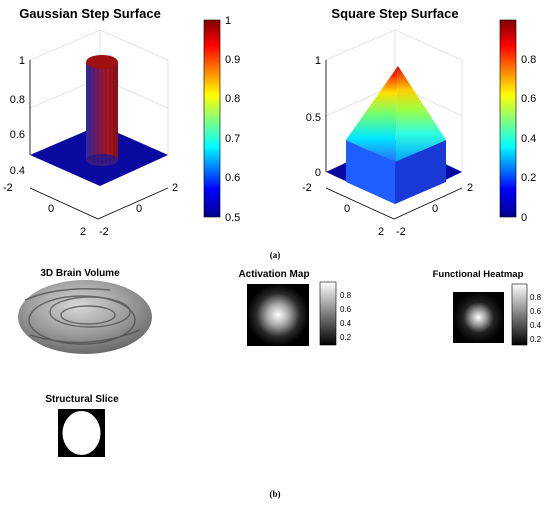 Image resolution: width=550 pixels, height=505 pixels. I want to click on functional-cbar-tick: 0.2, so click(536, 339).